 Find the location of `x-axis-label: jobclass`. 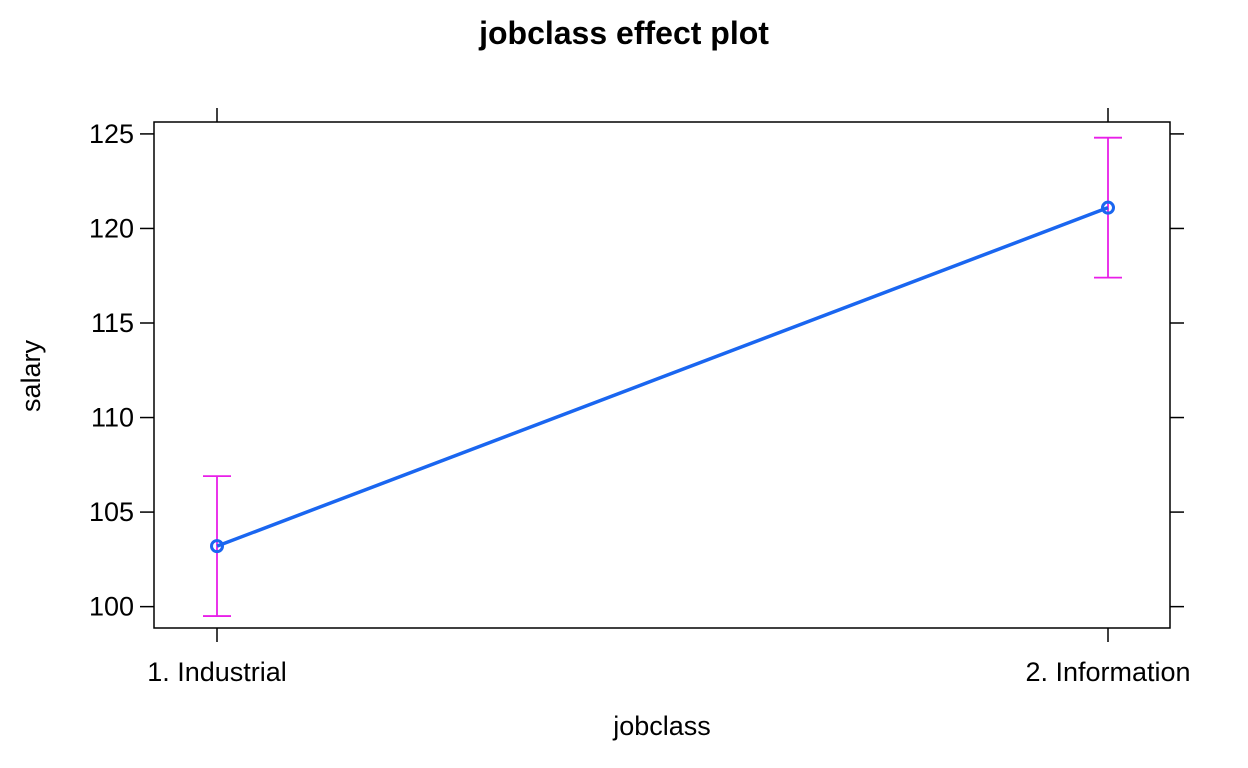

x-axis-label: jobclass is located at coordinates (661, 726).